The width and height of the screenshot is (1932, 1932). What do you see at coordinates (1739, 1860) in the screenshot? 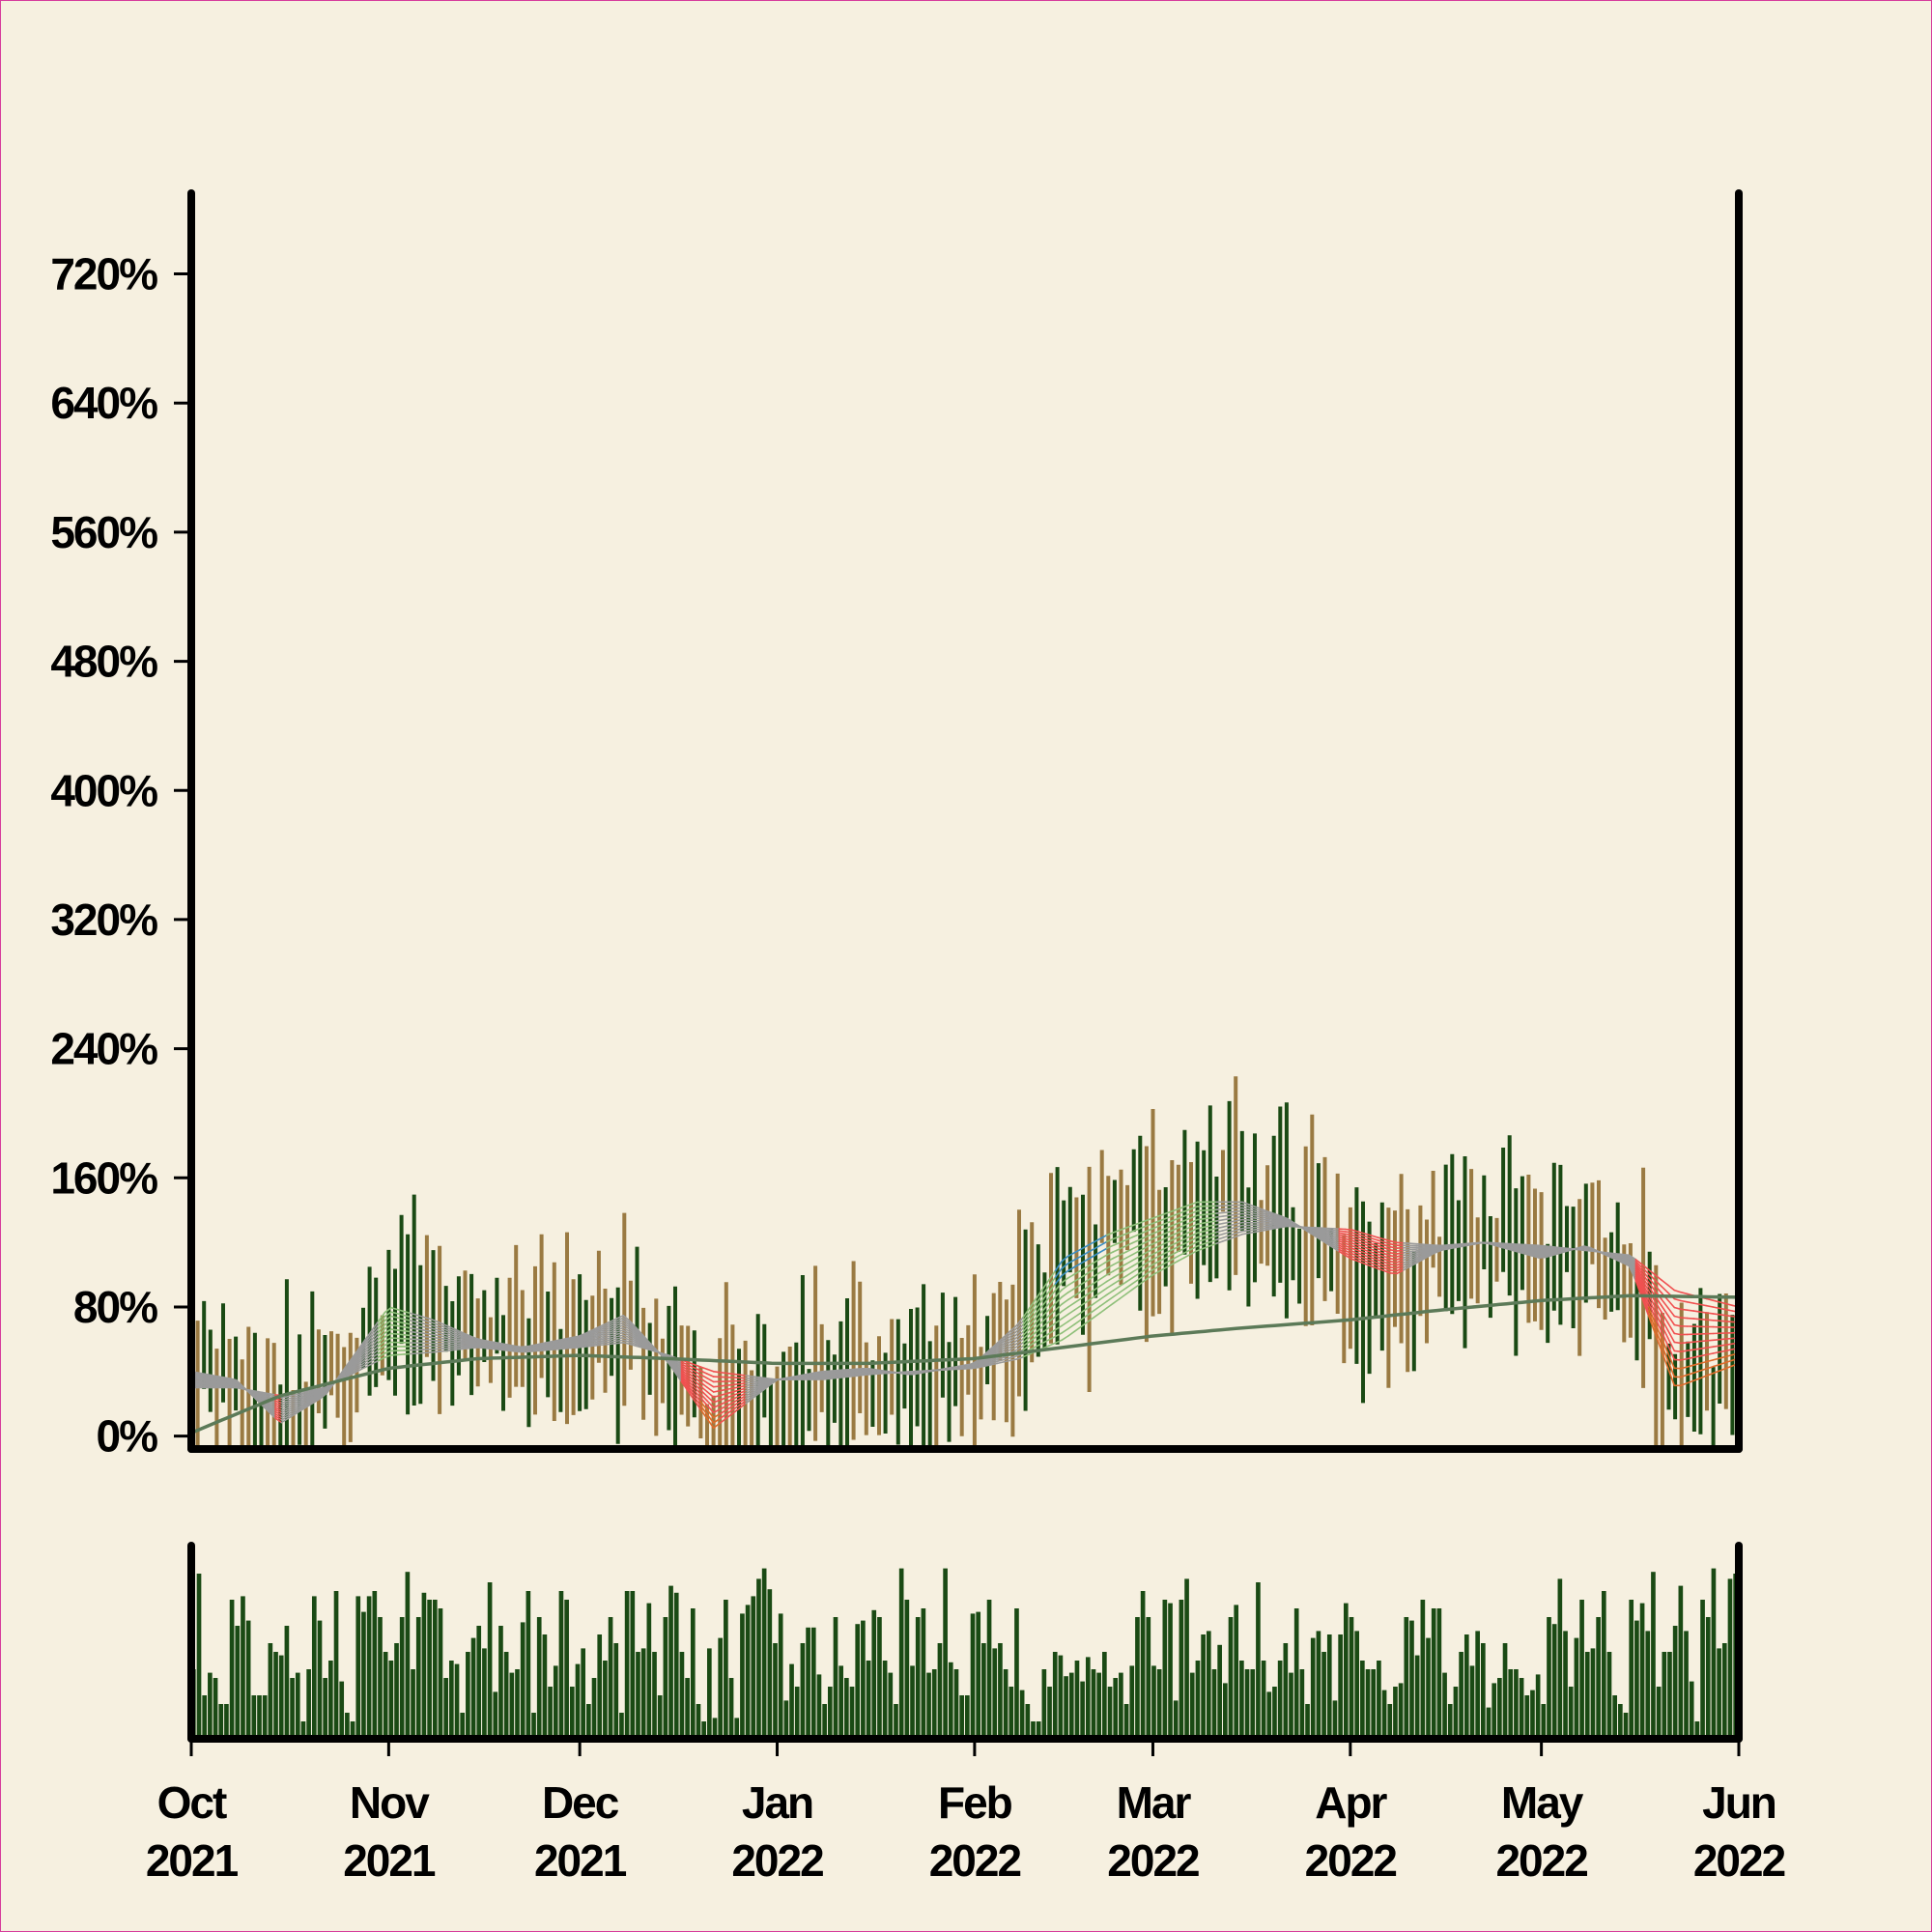
I see `x-tick-year-label: 2022` at bounding box center [1739, 1860].